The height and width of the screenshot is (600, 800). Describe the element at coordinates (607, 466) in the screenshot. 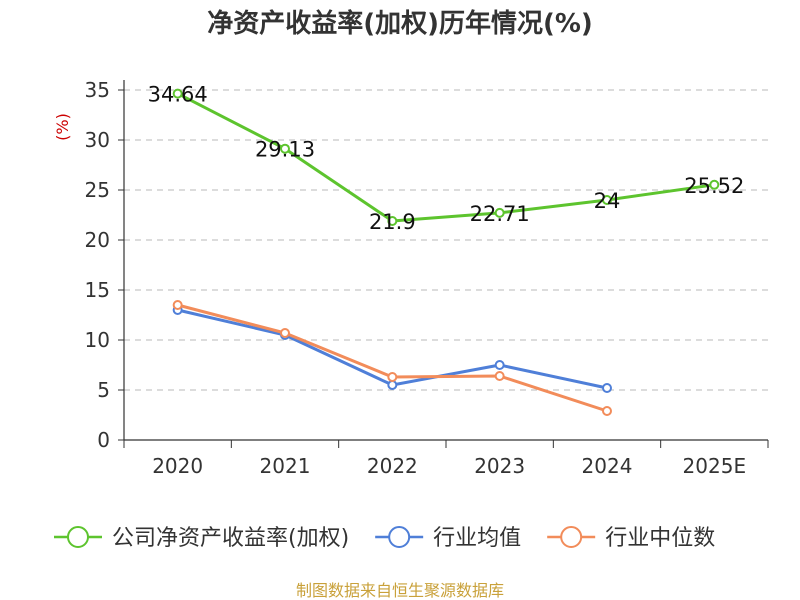

I see `x-tick-label: 2024` at that location.